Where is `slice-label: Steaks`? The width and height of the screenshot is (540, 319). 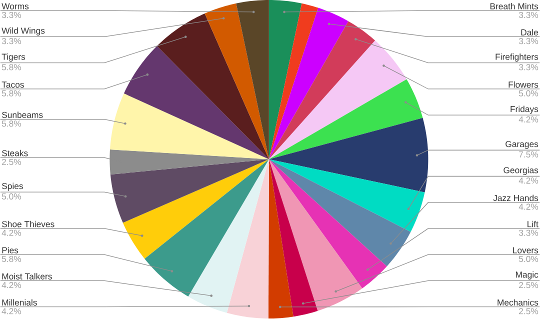
slice-label: Steaks is located at coordinates (15, 153).